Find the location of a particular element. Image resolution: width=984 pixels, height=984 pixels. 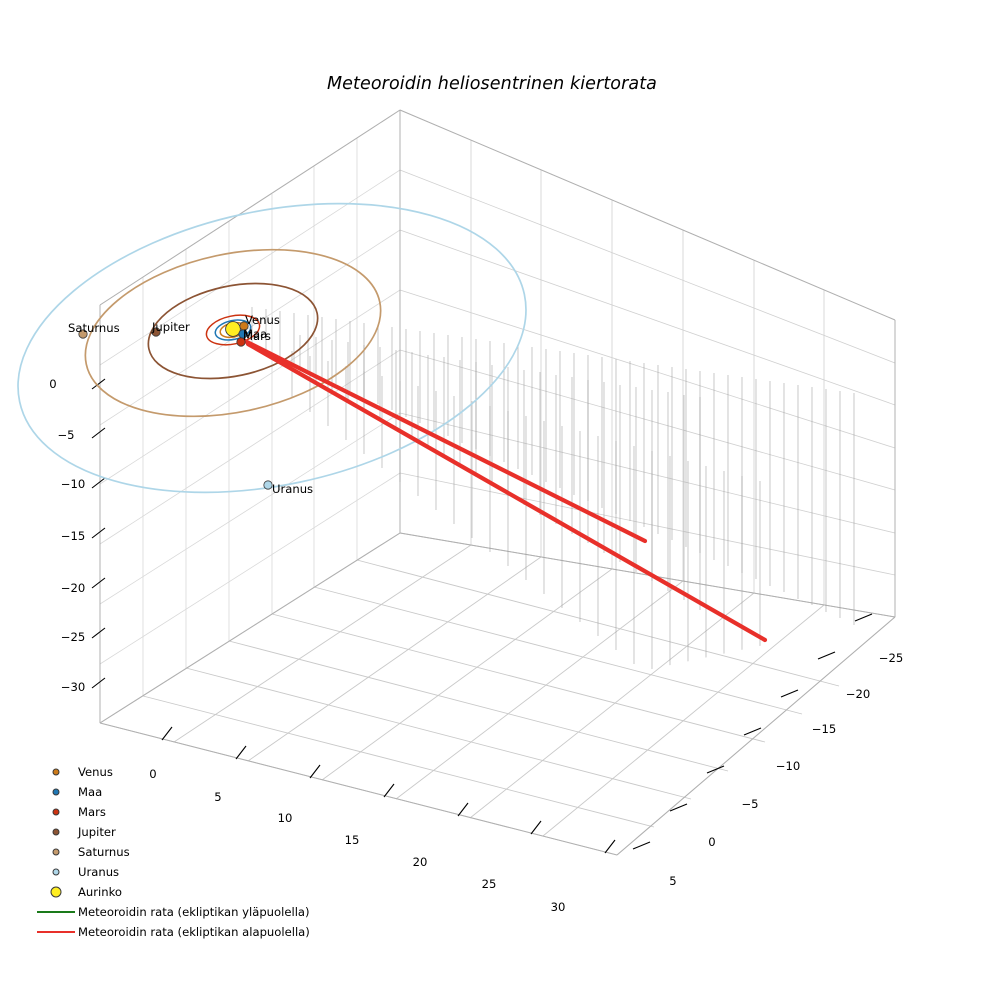

axis-ticks-x is located at coordinates (388, 790).